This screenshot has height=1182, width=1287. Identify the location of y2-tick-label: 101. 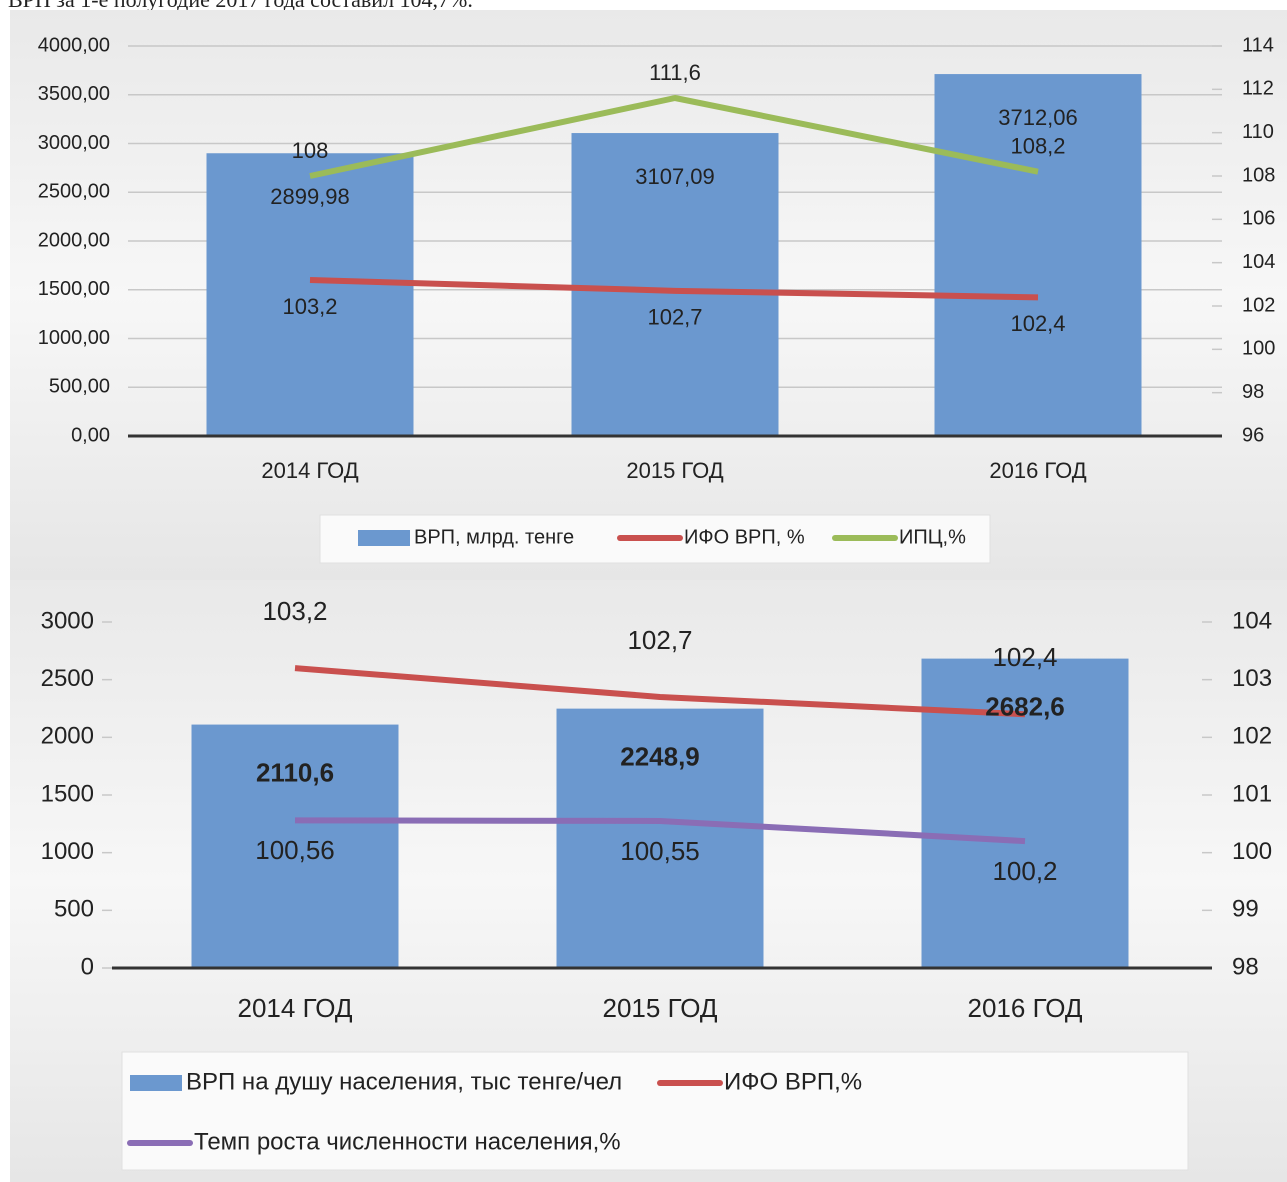
(1252, 793).